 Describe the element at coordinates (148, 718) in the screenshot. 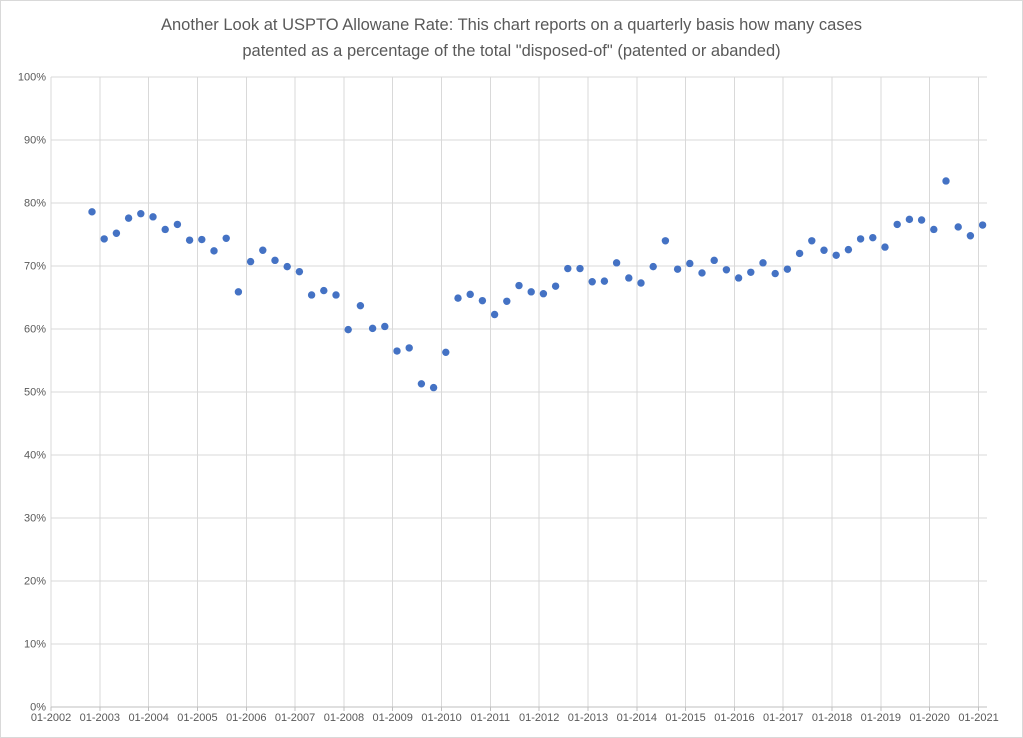

I see `x-tick-label: 01-2004` at that location.